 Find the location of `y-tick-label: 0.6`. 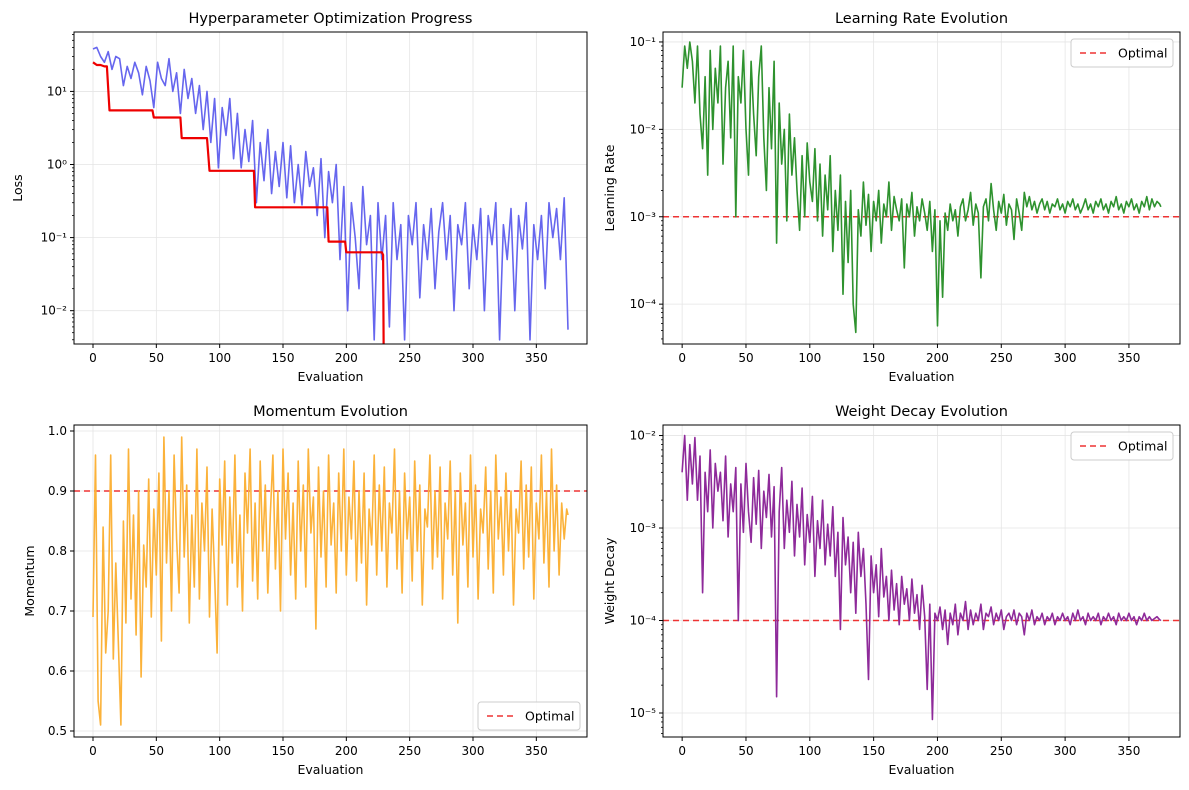

y-tick-label: 0.6 is located at coordinates (57, 671).